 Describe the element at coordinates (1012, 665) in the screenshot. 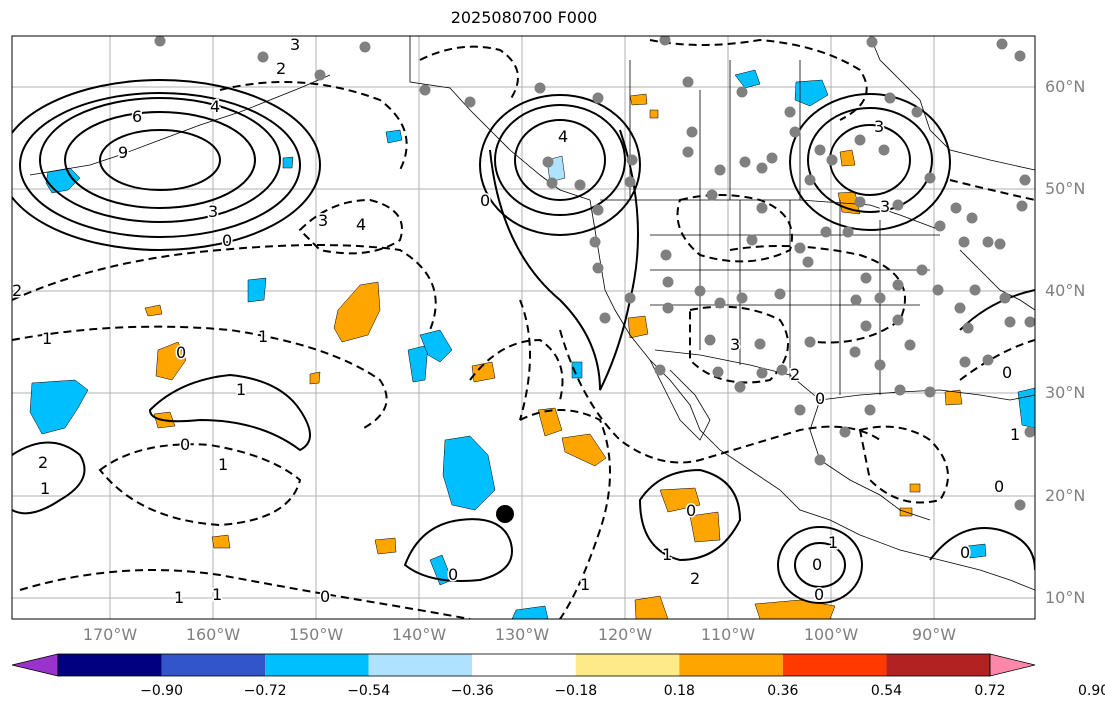

I see `colorbar-extend-high` at that location.